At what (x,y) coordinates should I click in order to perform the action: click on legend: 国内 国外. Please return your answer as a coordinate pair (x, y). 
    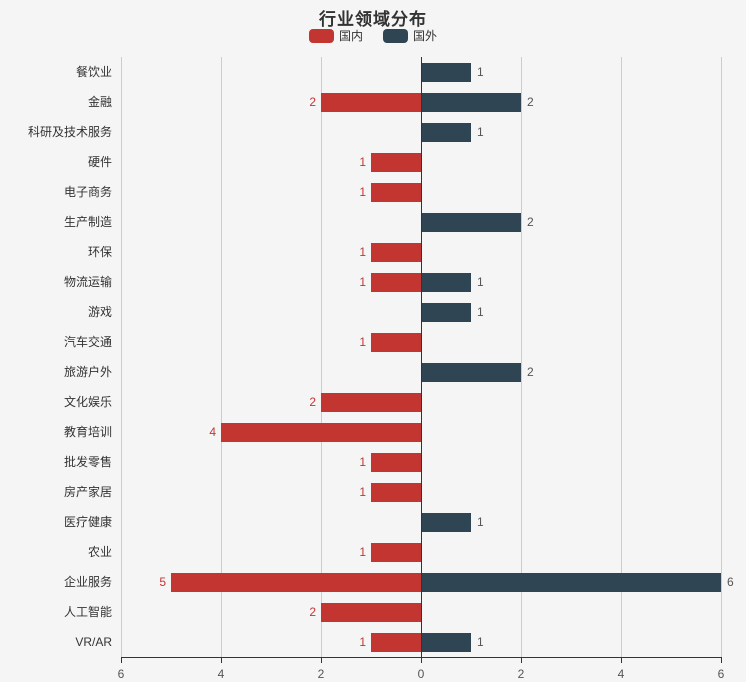
    Looking at the image, I should click on (373, 35).